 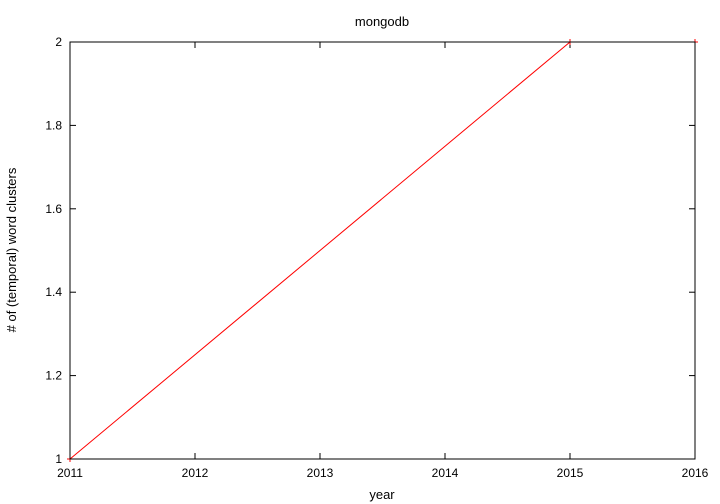 I want to click on y-tick-label: 1.6, so click(x=53, y=209).